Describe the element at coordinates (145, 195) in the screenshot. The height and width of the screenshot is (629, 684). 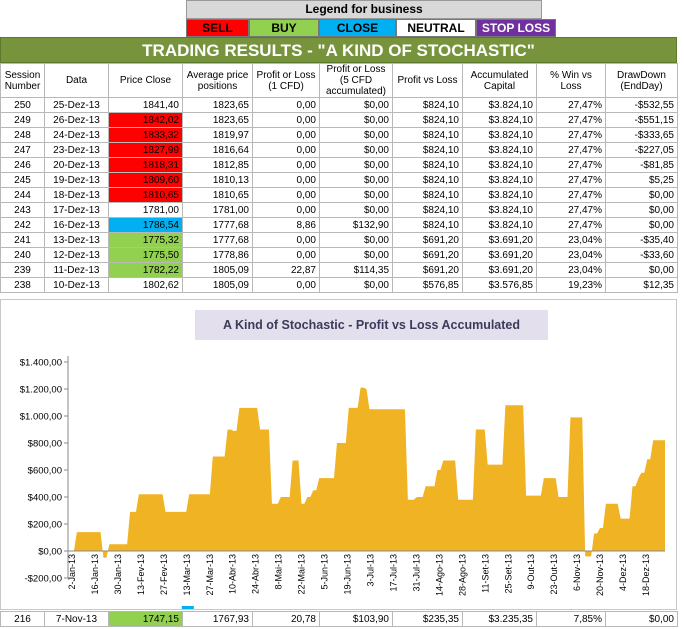
I see `cell-p: 1810,65` at that location.